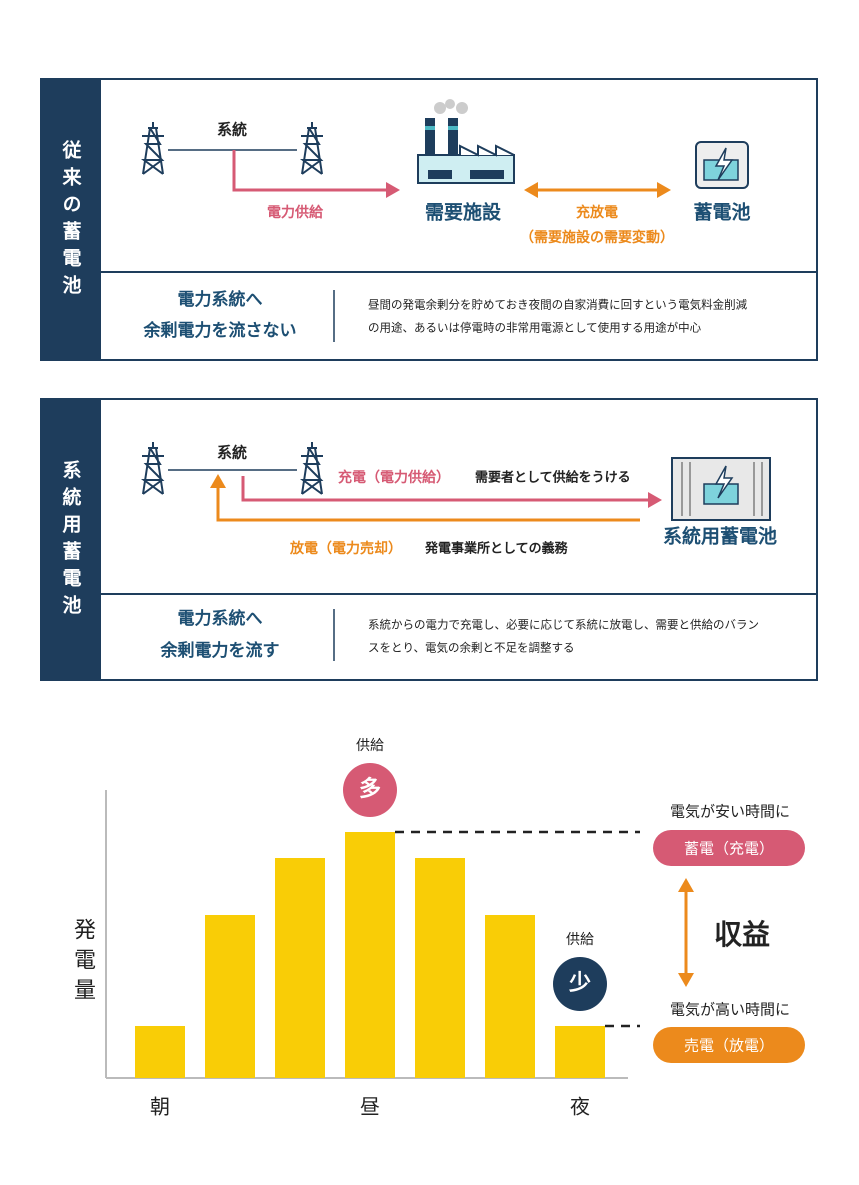  Describe the element at coordinates (730, 1010) in the screenshot. I see `annotation: 電気が高い時間に` at that location.